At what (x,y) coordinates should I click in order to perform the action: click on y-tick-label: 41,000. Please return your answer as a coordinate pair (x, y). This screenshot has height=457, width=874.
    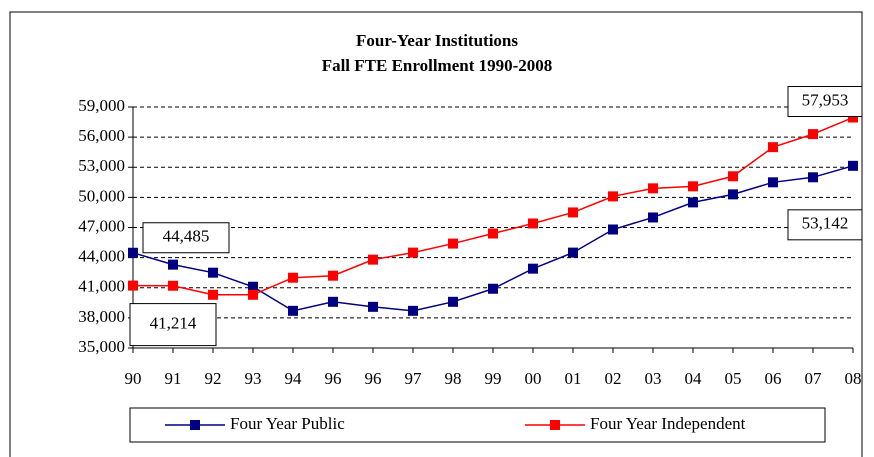
    Looking at the image, I should click on (101, 286).